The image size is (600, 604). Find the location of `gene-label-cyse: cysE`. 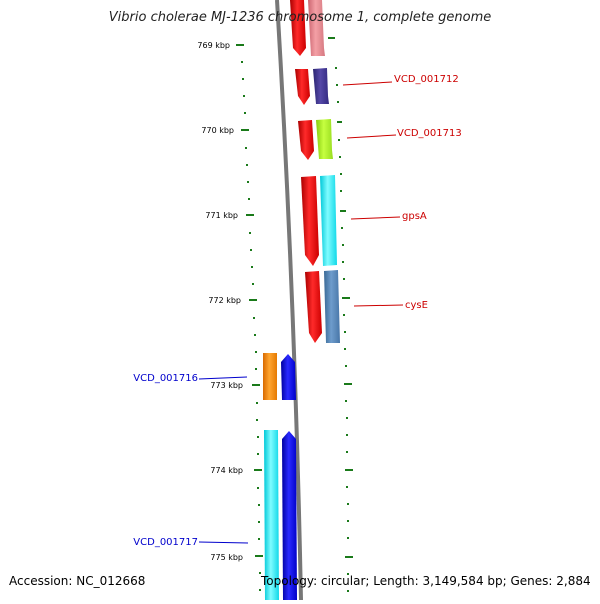

gene-label-cyse: cysE is located at coordinates (416, 305).